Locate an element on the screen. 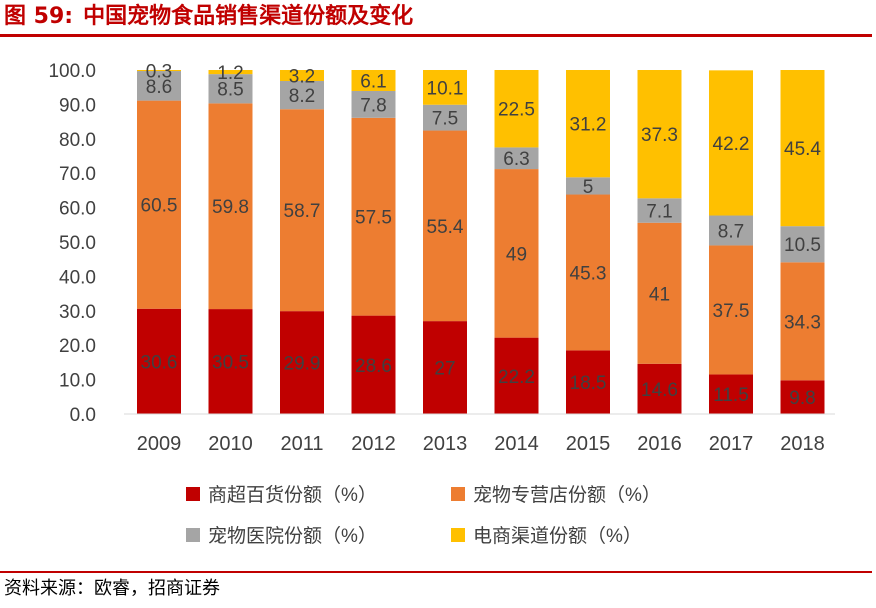  data-label: 31.2 is located at coordinates (588, 125).